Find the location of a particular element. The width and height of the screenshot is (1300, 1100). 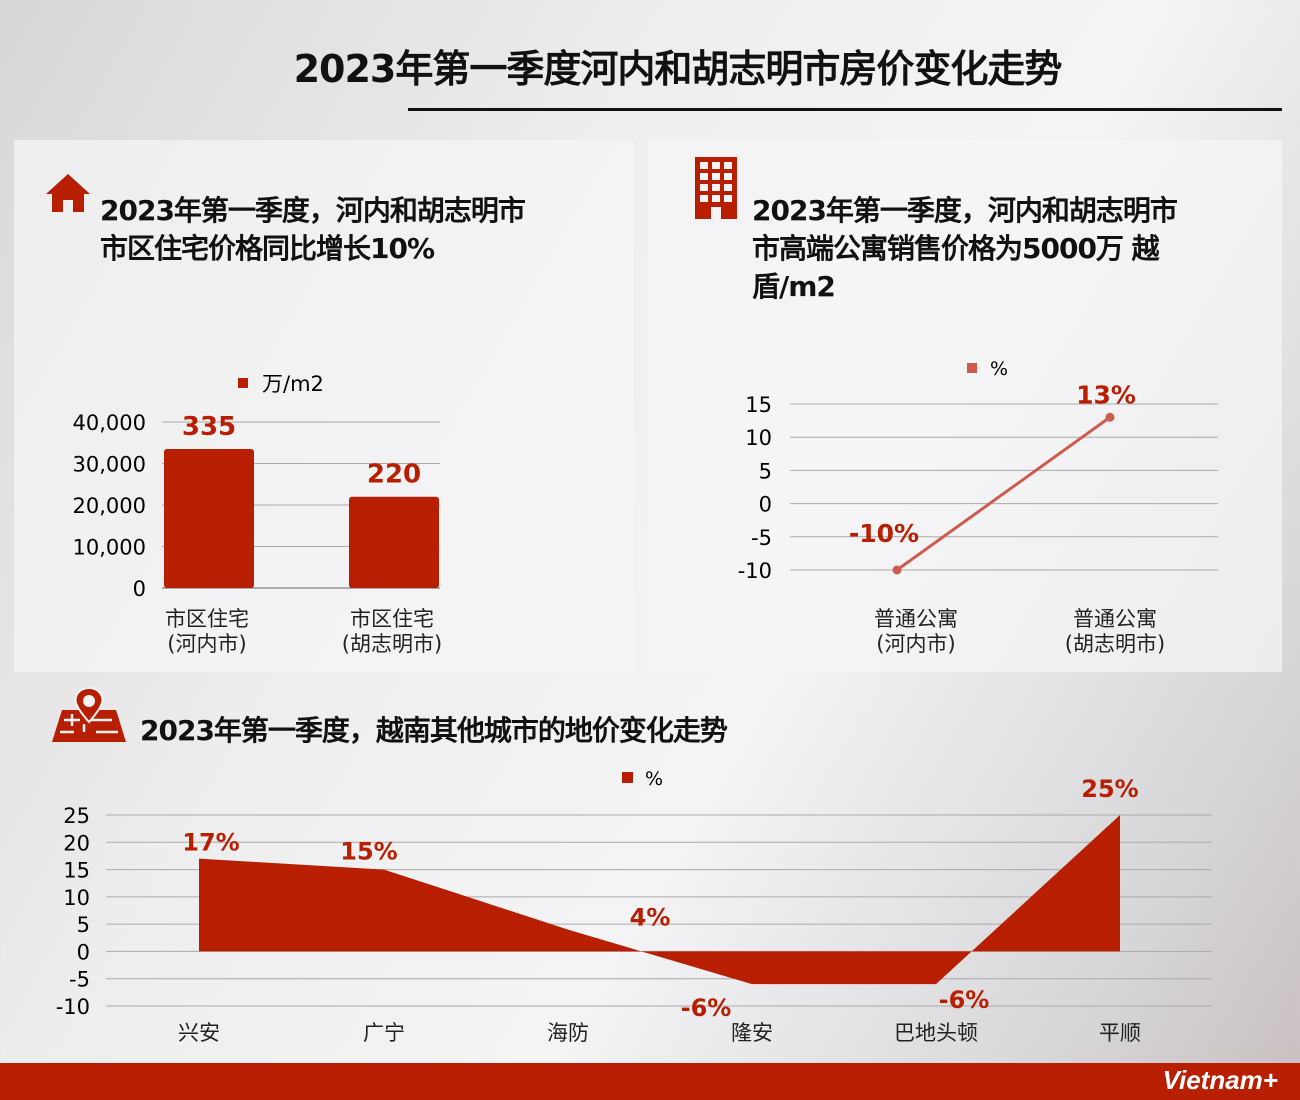

y-tick-label: 30,000 is located at coordinates (109, 465).